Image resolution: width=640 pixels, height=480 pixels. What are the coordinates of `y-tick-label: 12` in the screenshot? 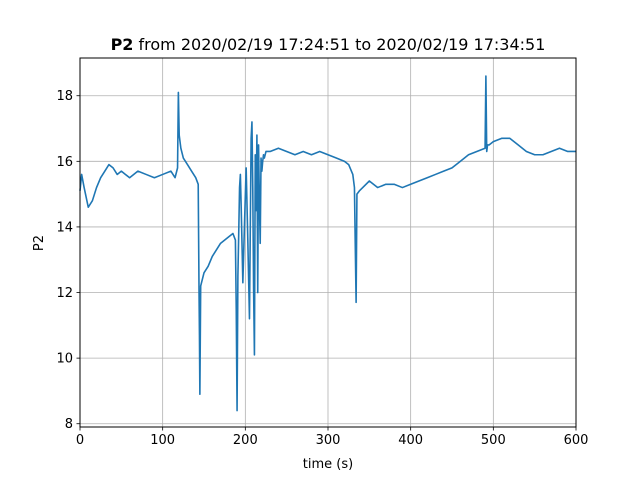 It's located at (64, 293).